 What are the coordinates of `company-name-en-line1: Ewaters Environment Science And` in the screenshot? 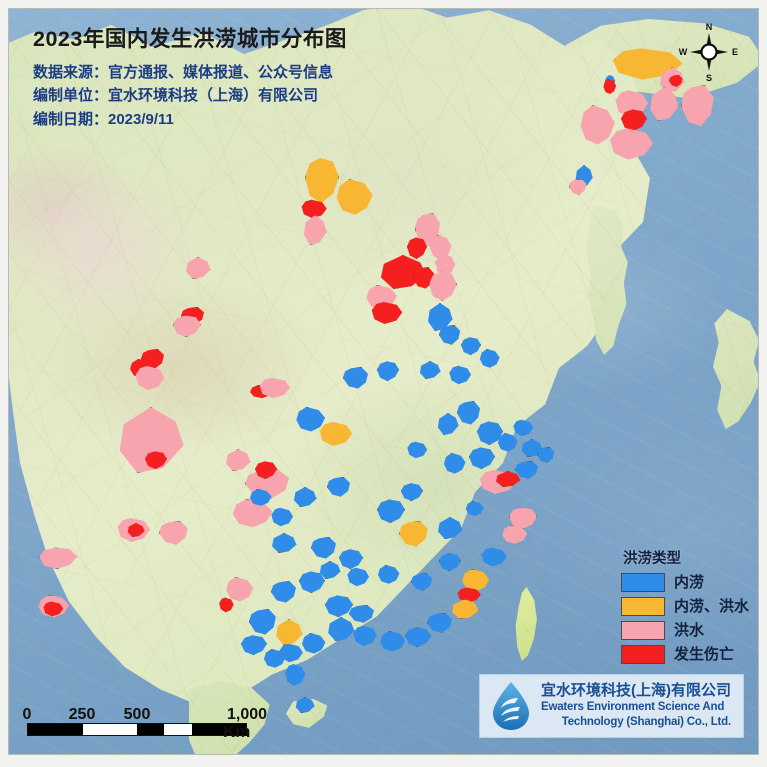 It's located at (633, 707).